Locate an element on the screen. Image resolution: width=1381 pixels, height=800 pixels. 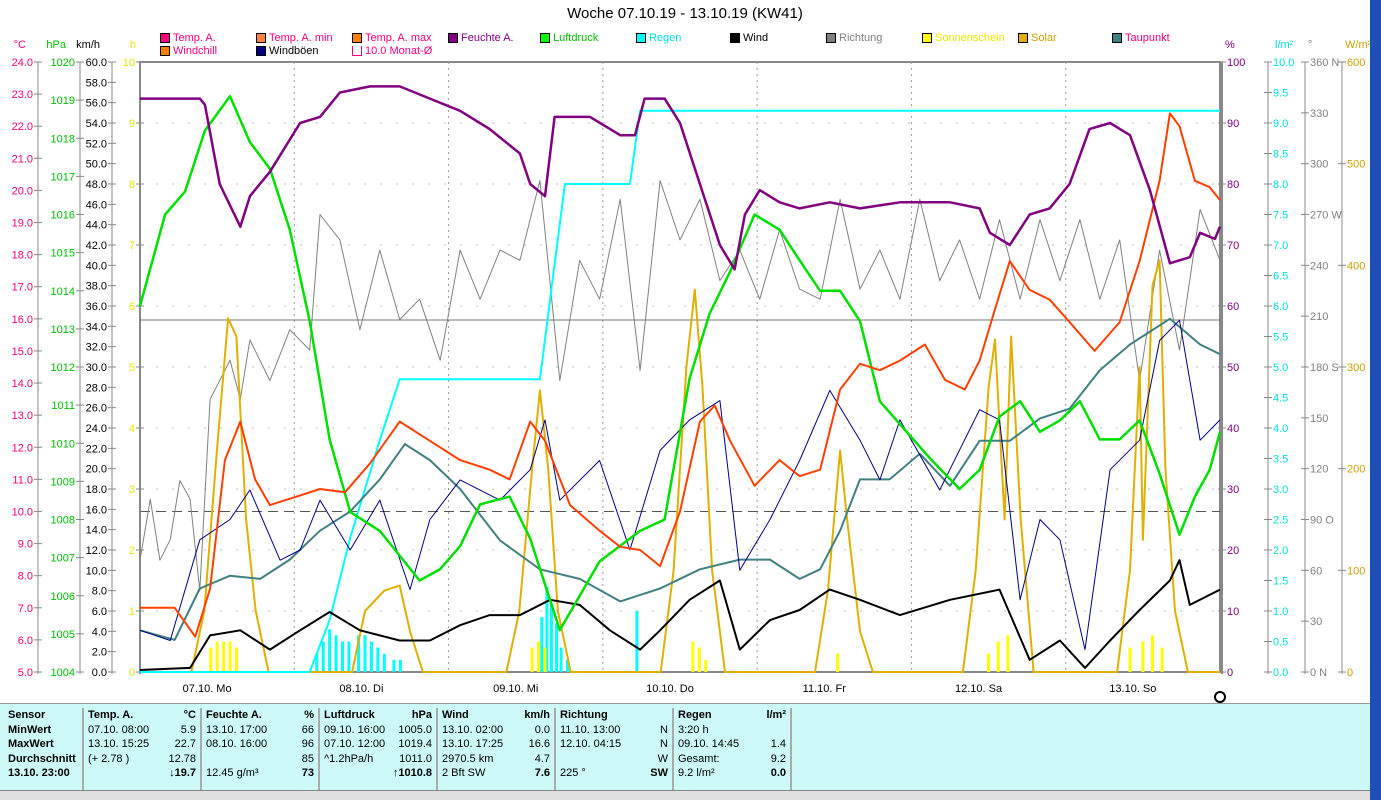
stats-cell: 1011.0 is located at coordinates (415, 758).